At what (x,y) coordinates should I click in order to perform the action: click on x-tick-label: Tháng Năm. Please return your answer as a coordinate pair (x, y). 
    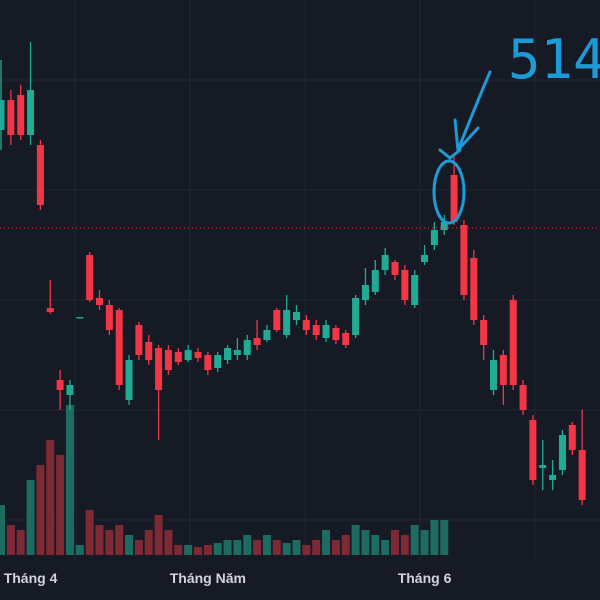
    Looking at the image, I should click on (208, 578).